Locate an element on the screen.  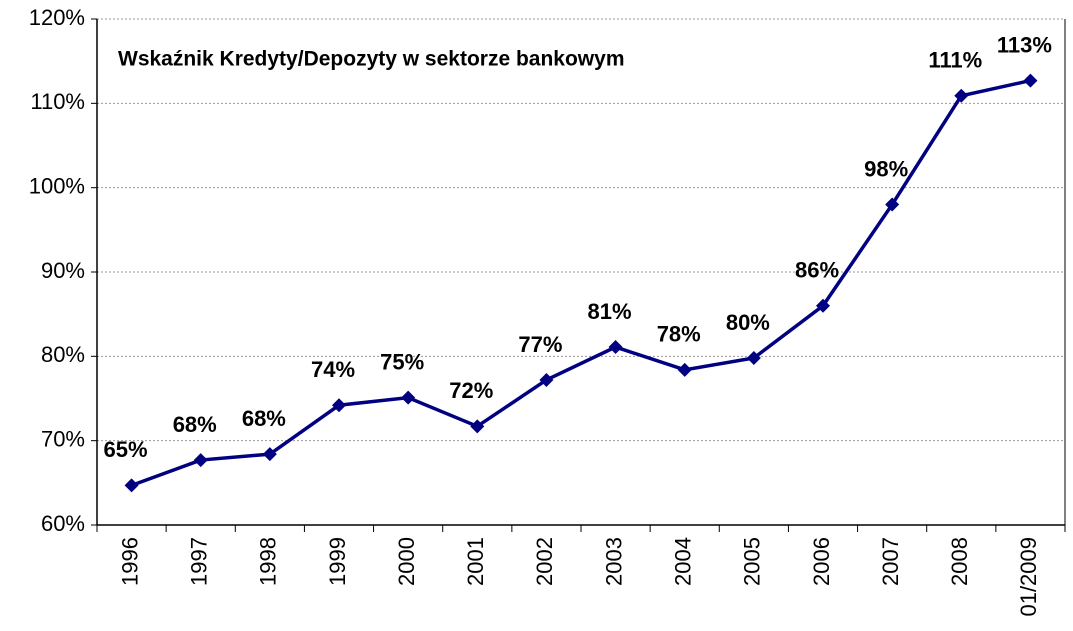
y-tick-label: 100% is located at coordinates (57, 185).